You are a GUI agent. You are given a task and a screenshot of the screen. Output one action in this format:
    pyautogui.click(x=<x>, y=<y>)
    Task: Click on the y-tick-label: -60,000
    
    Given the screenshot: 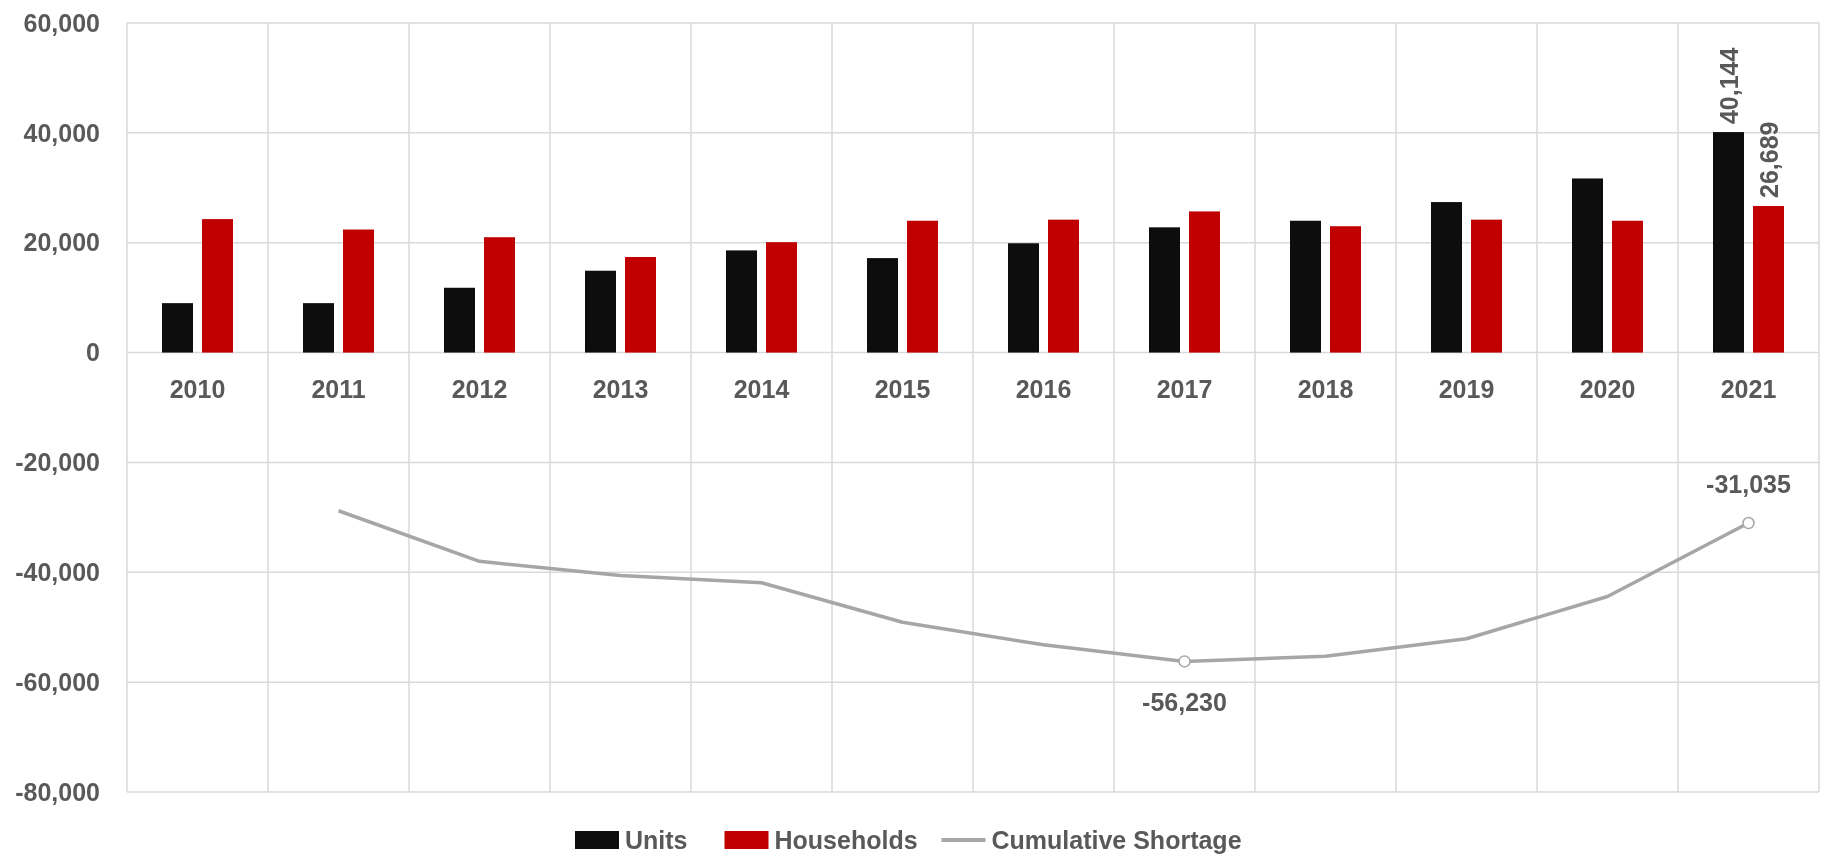 What is the action you would take?
    pyautogui.click(x=57, y=681)
    